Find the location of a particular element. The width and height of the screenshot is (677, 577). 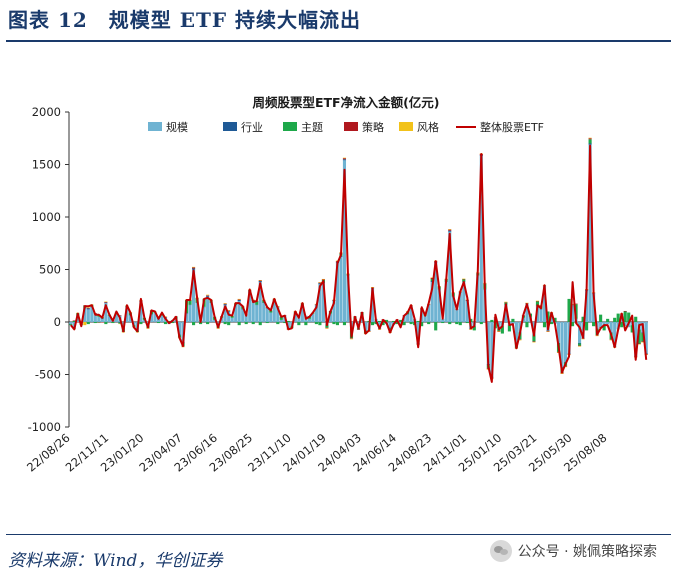

watermark-text: 公众号 · 姚佩策略探索 is located at coordinates (587, 552).